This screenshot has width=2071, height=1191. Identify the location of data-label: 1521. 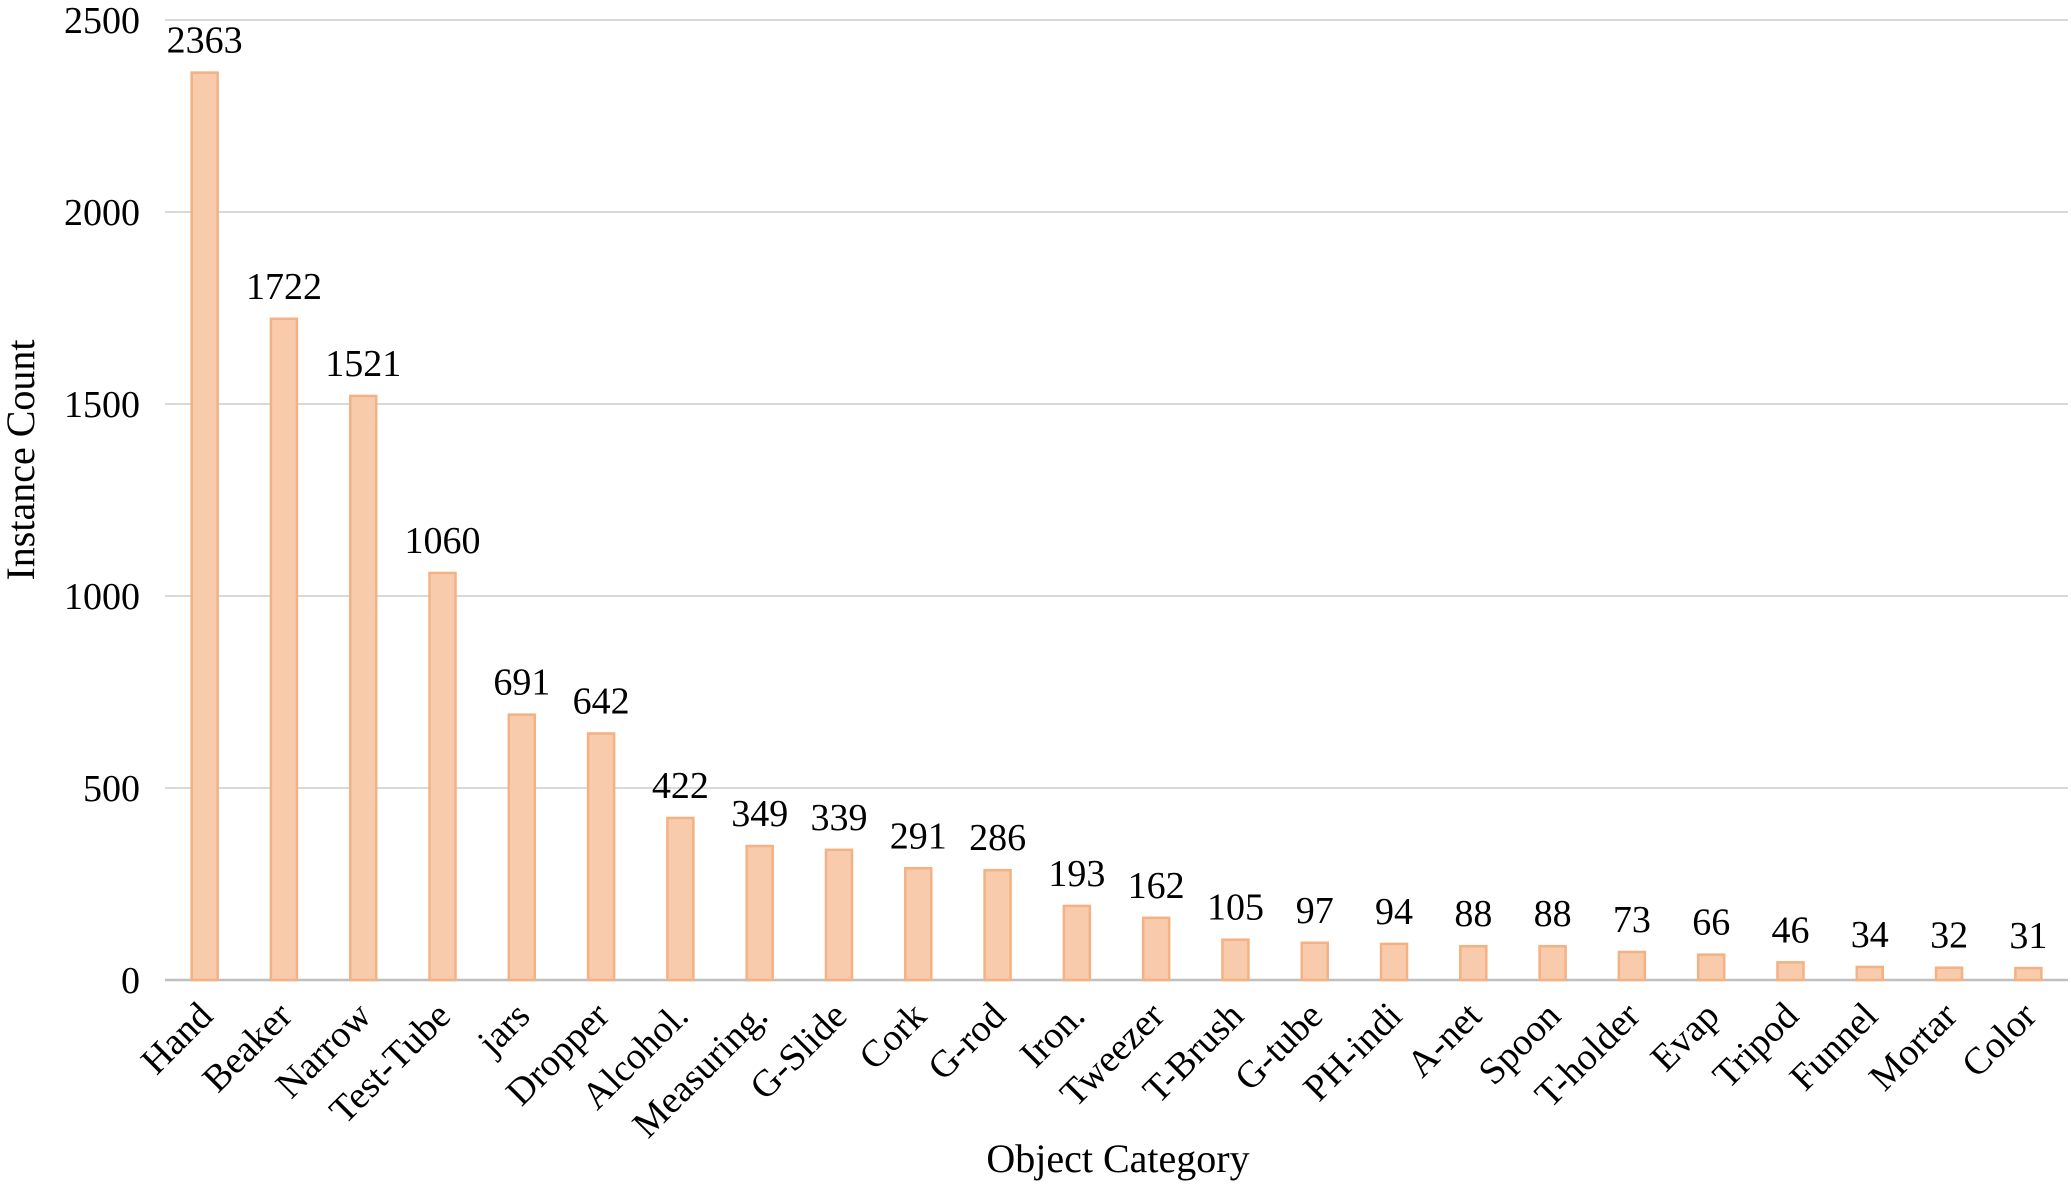
(363, 364).